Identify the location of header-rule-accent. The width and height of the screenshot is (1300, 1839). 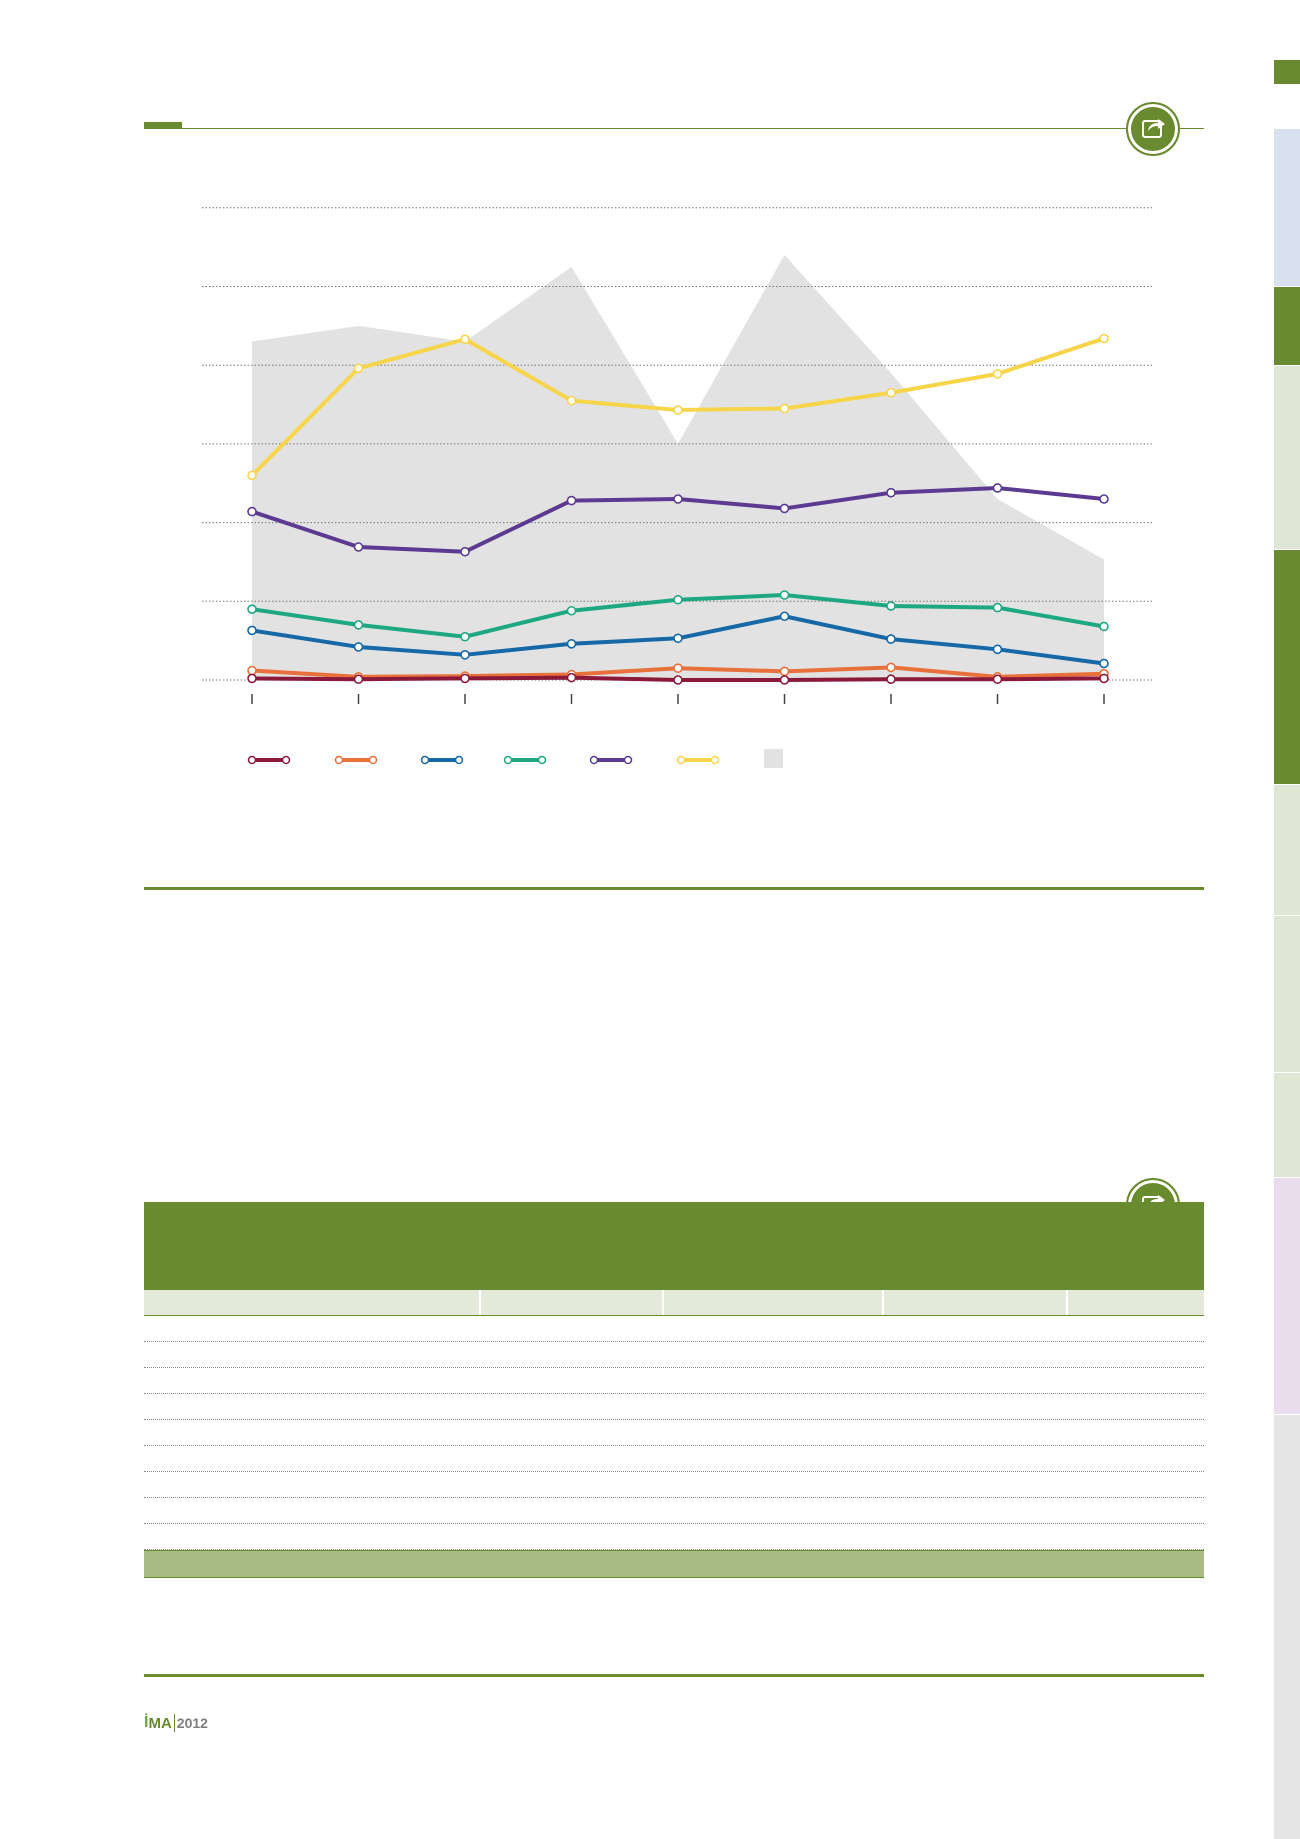
(163, 125).